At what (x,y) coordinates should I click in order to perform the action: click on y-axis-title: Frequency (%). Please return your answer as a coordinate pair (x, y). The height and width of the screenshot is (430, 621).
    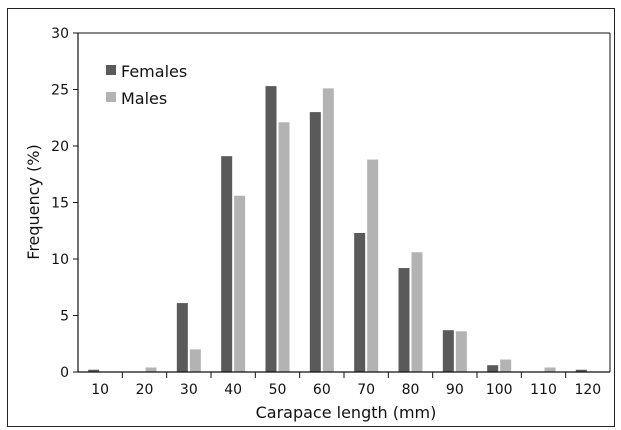
    Looking at the image, I should click on (33, 201).